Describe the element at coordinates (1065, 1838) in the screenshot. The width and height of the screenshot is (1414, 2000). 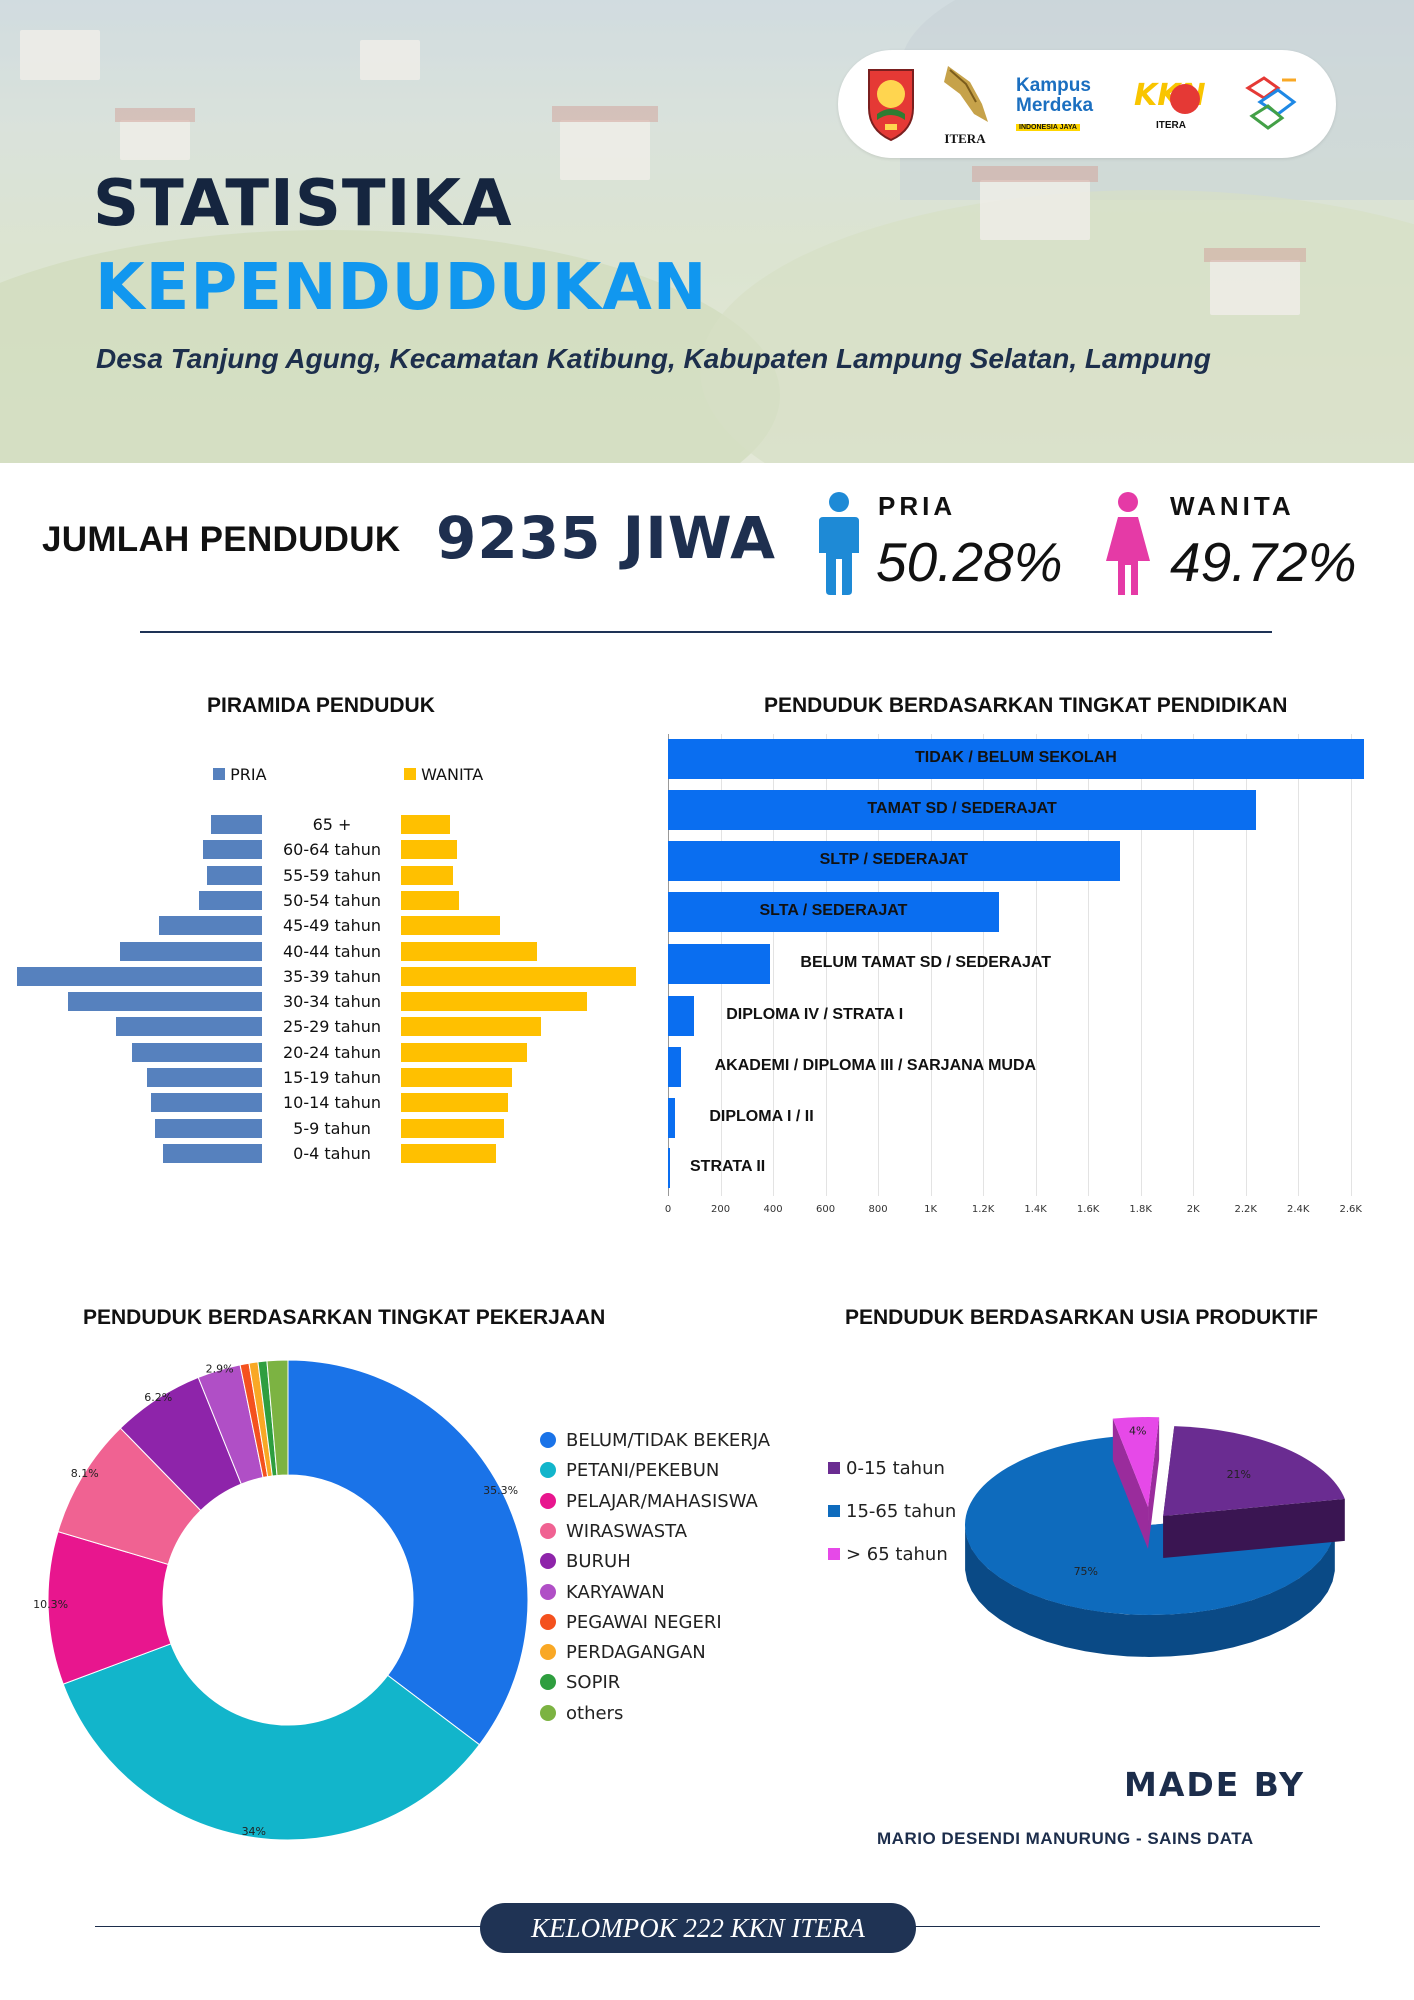
I see `author-credit: MARIO DESENDI MANURUNG - SAINS DATA` at that location.